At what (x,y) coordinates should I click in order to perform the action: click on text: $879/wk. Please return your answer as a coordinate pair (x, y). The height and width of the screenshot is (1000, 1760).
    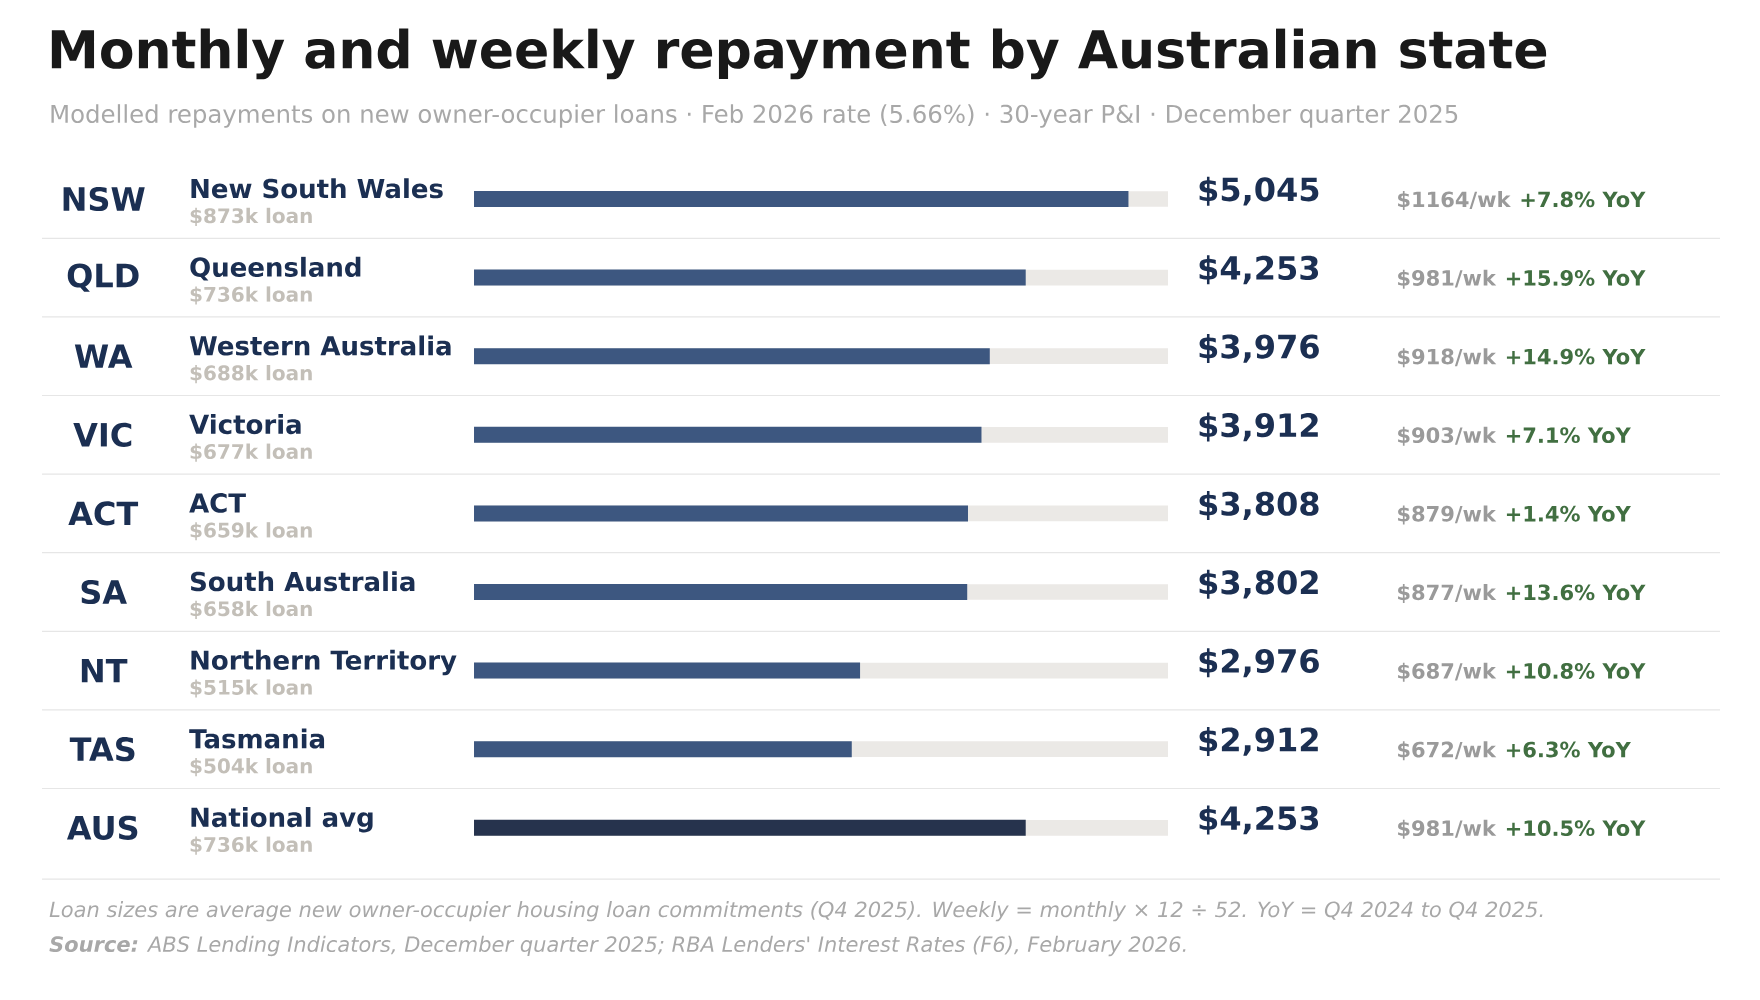
    Looking at the image, I should click on (1447, 515).